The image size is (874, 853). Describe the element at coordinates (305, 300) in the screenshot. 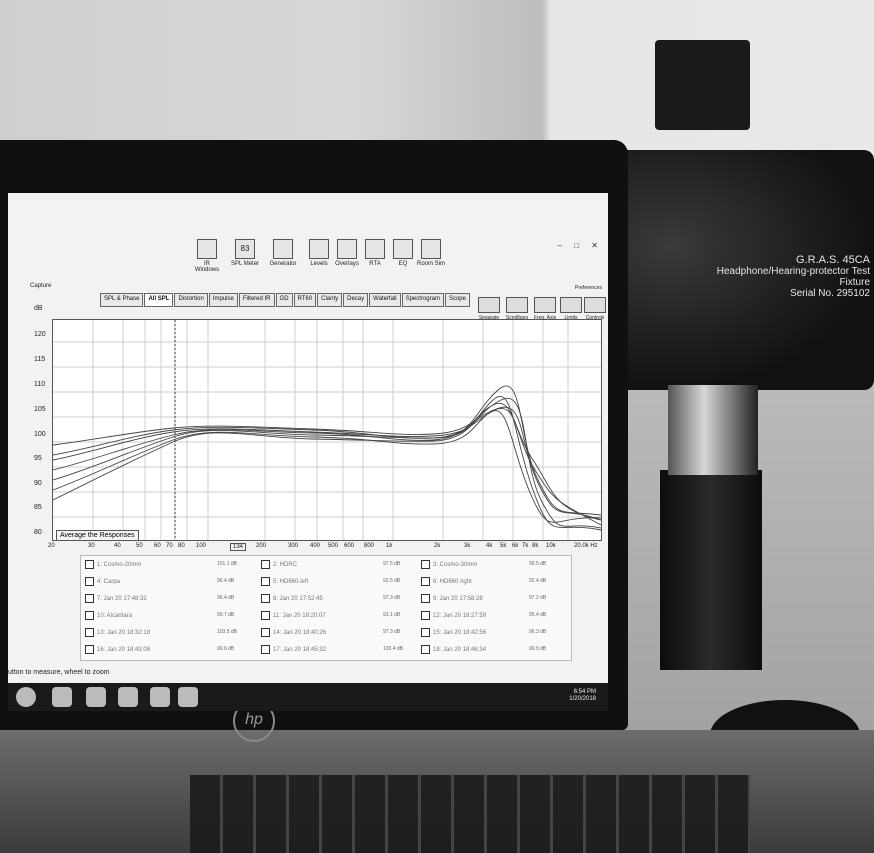

I see `tab-rt60: RT60` at that location.